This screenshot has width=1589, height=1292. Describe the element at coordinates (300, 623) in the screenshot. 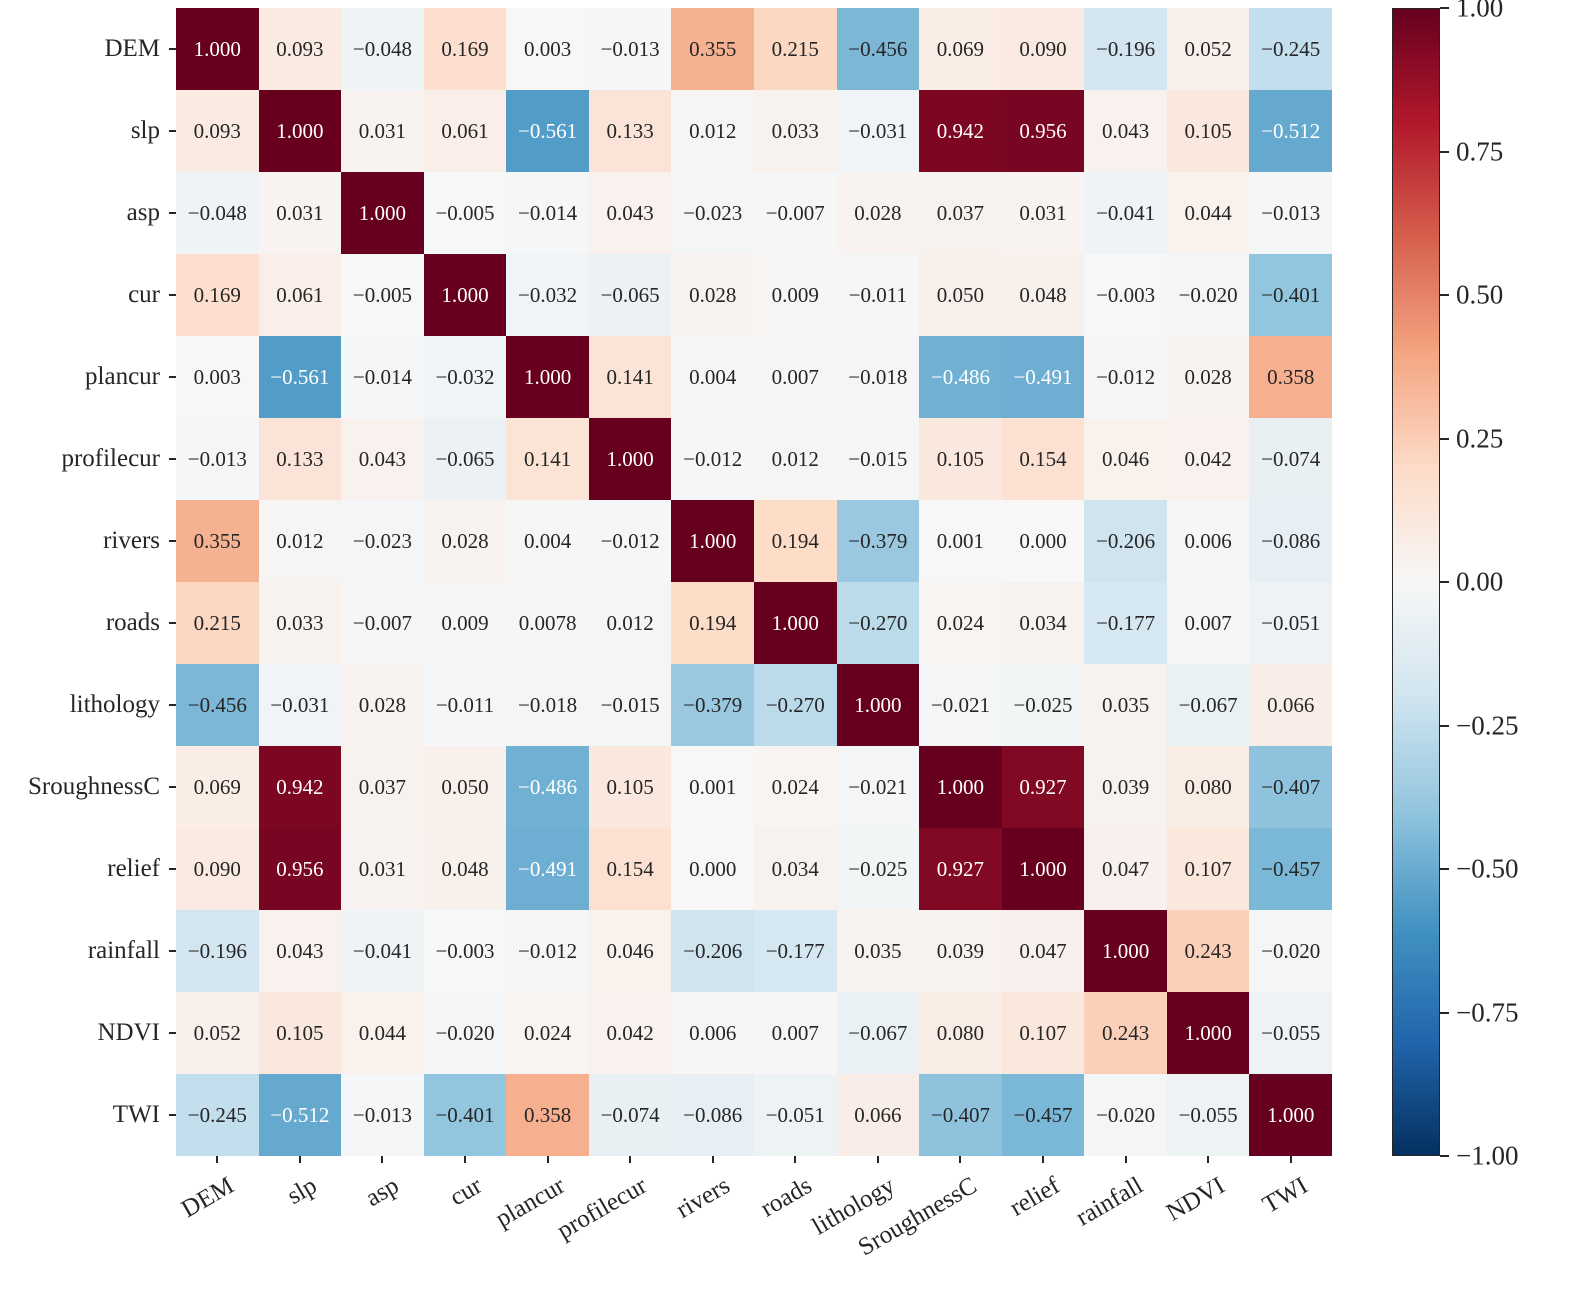

I see `heatmap-cell: 0.033` at that location.